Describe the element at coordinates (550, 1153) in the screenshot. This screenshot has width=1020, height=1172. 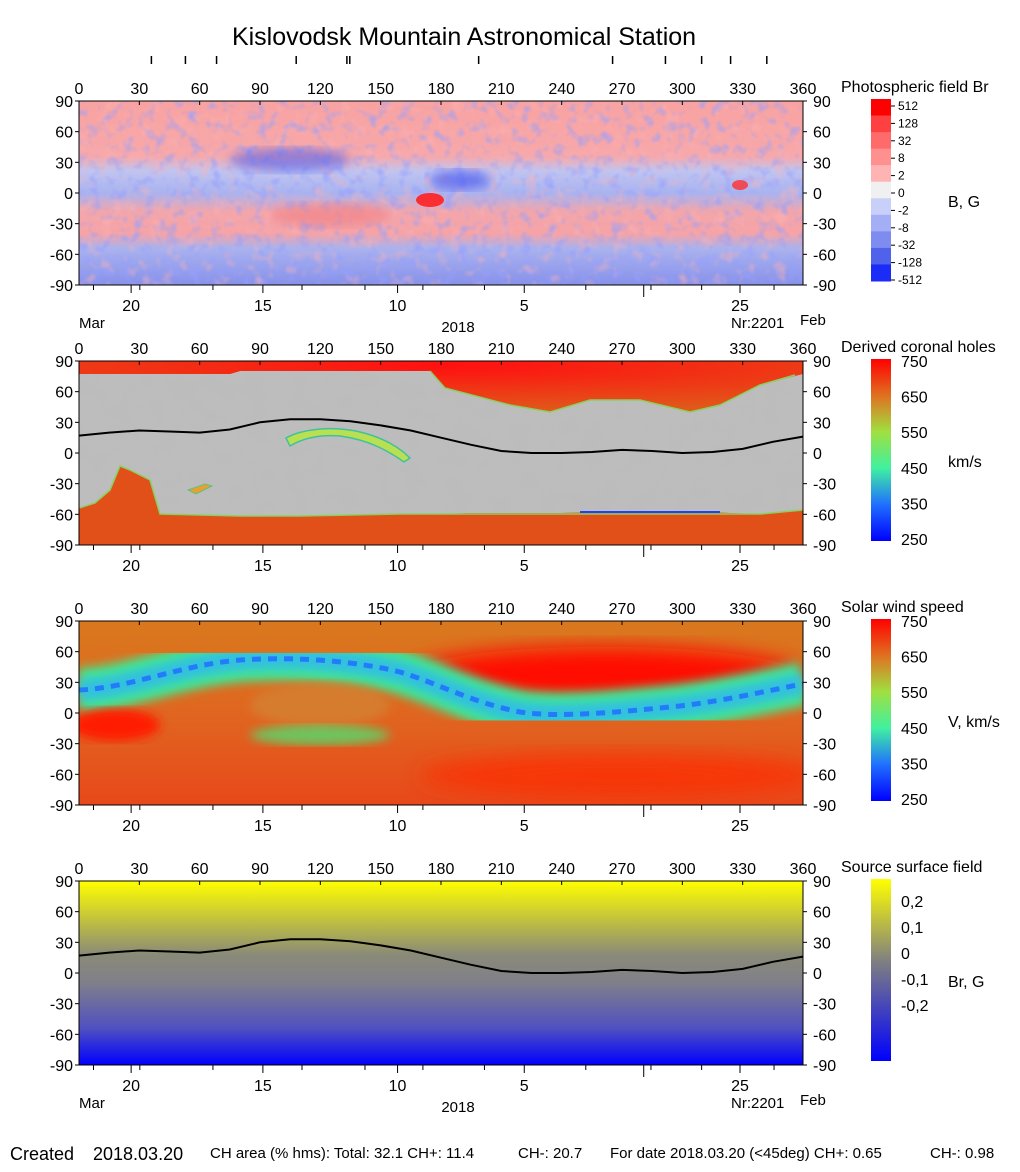
I see `footer-ch-minus: CH-: 20.7` at that location.